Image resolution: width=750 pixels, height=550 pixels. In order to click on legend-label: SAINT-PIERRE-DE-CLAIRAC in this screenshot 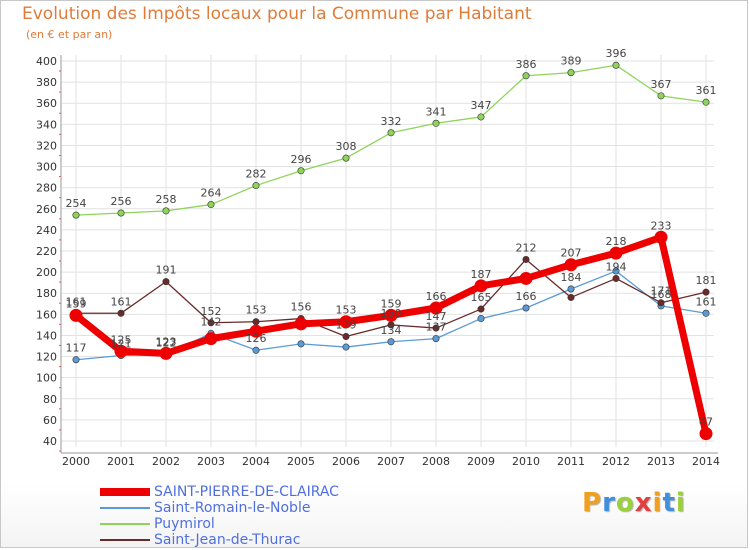, I will do `click(246, 492)`.